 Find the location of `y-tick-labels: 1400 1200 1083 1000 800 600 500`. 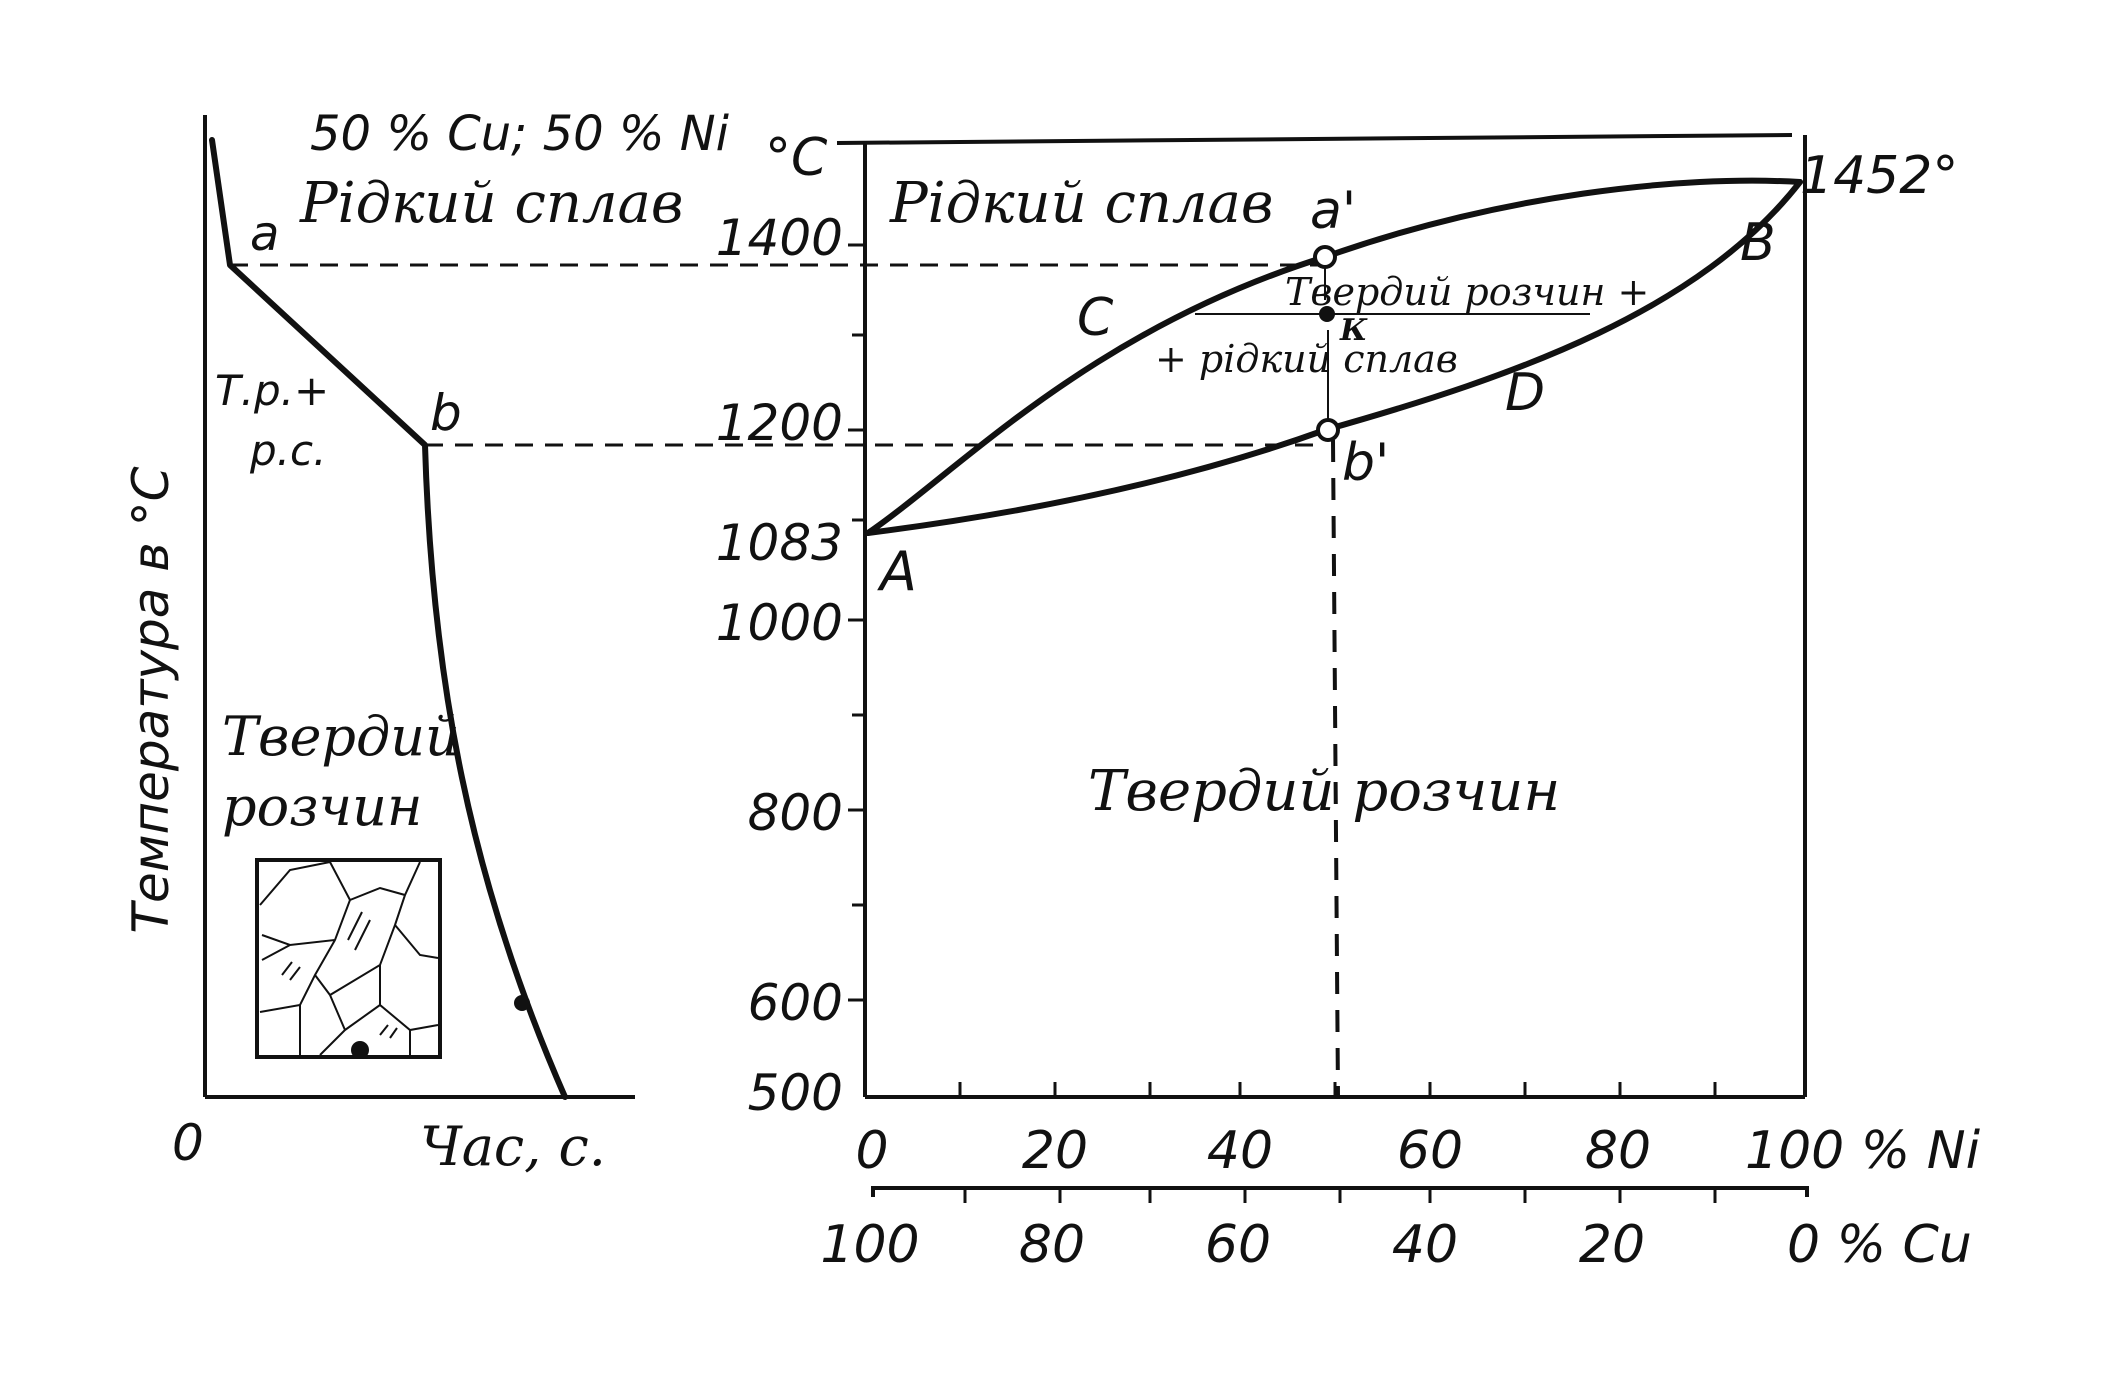

y-tick-labels: 1400 1200 1083 1000 800 600 500 is located at coordinates (779, 665).